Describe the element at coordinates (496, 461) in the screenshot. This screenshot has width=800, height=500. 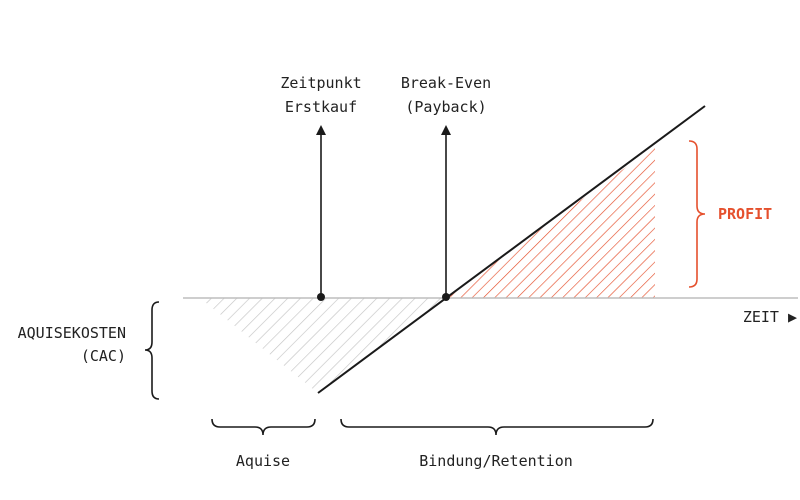
I see `retention-phase-label: Bindung/Retention` at that location.